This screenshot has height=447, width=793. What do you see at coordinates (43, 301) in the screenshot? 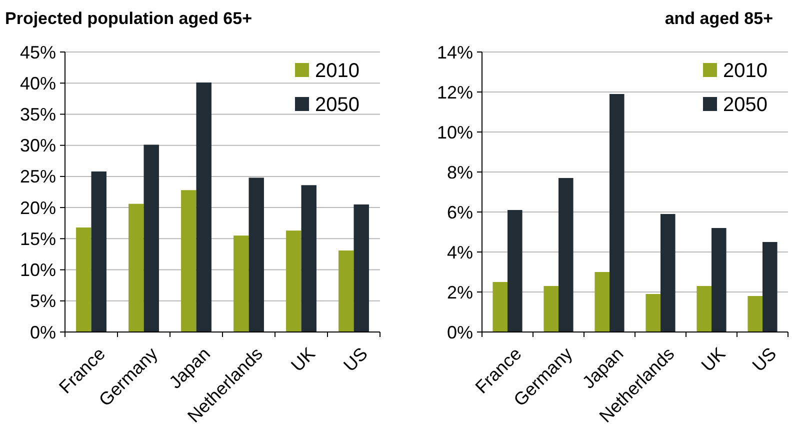
I see `y-tick-label: 5%` at bounding box center [43, 301].